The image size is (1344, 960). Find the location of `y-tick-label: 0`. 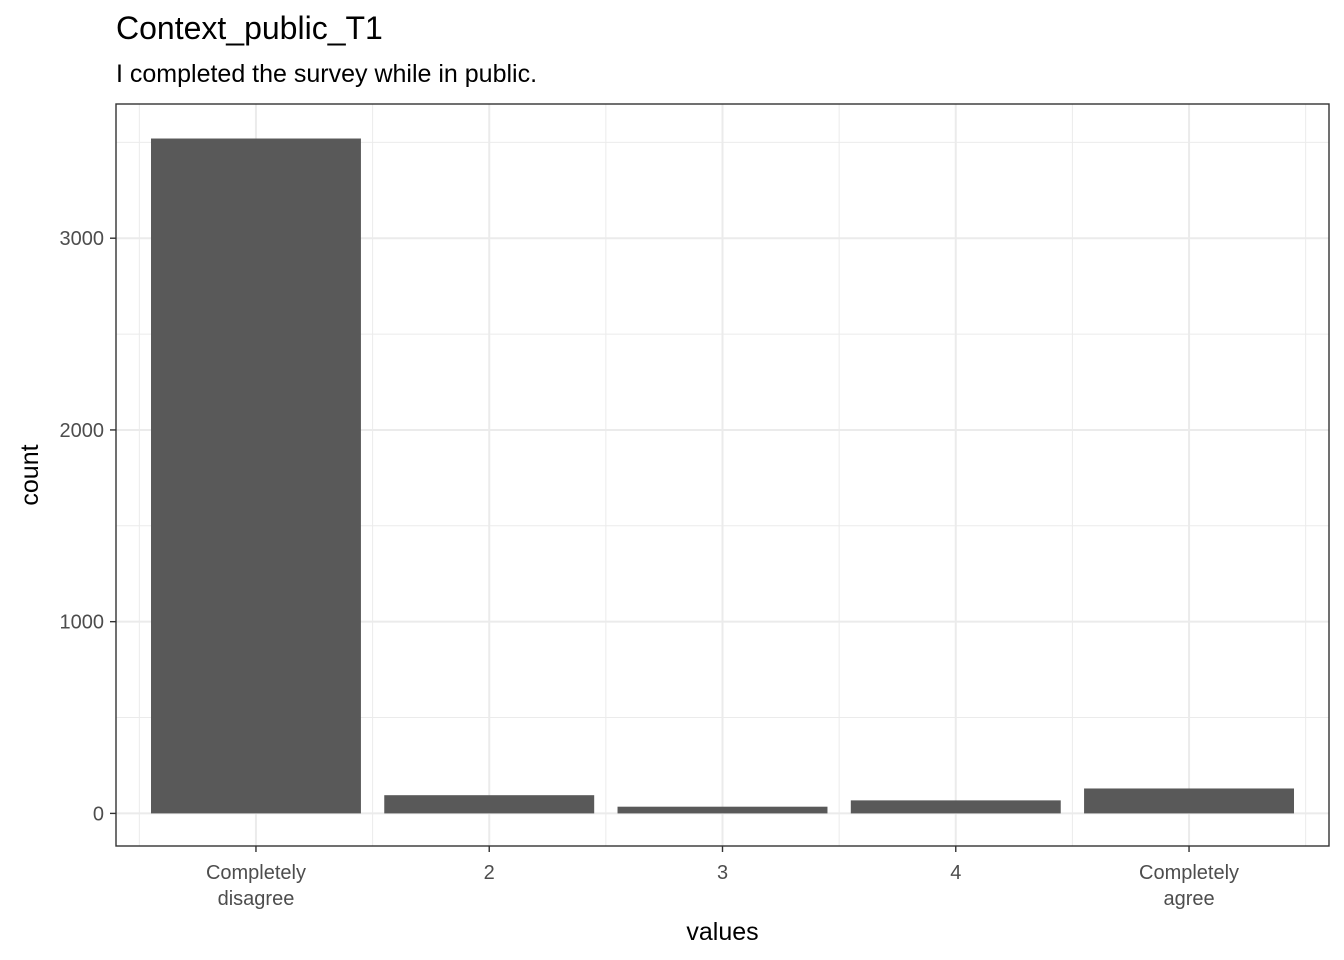

y-tick-label: 0 is located at coordinates (98, 814).